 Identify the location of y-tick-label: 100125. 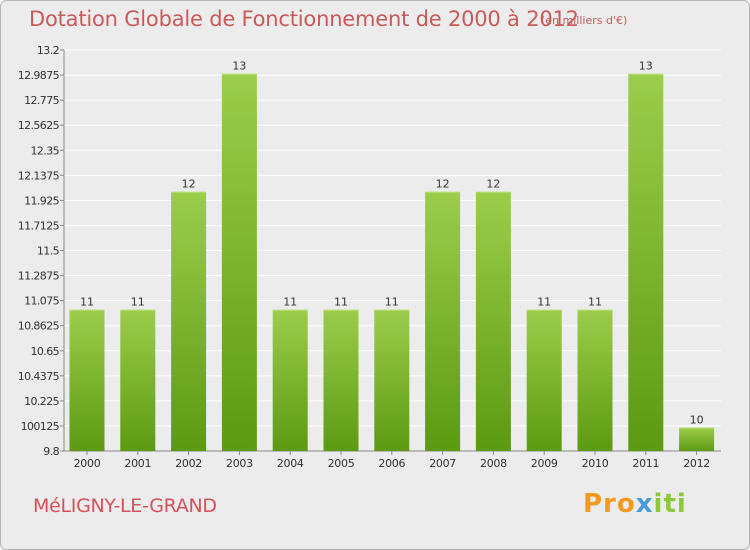
(40, 426).